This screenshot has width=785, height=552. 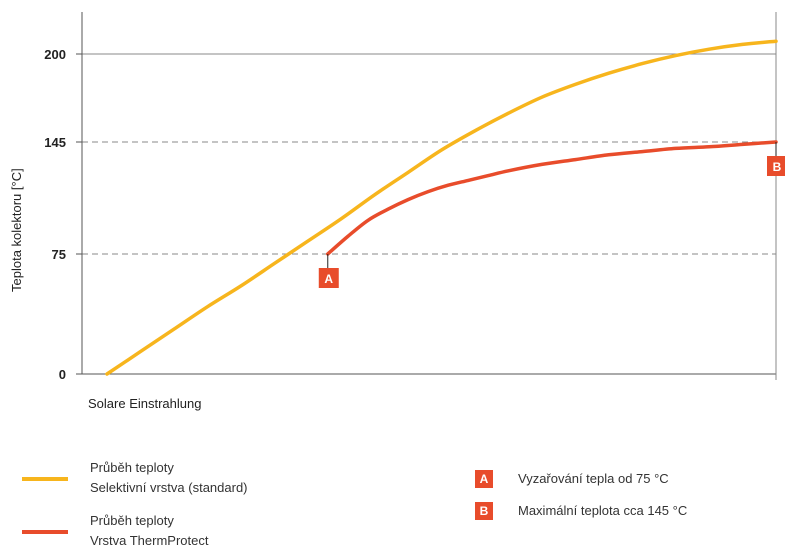 I want to click on legend-swatch-standard, so click(x=45, y=479).